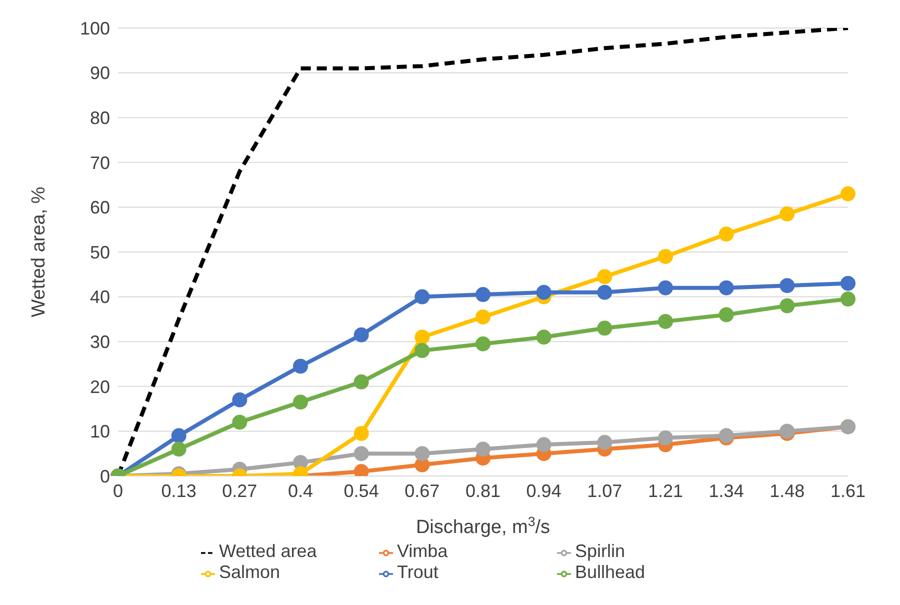  Describe the element at coordinates (423, 551) in the screenshot. I see `legend-label: Vimba` at that location.